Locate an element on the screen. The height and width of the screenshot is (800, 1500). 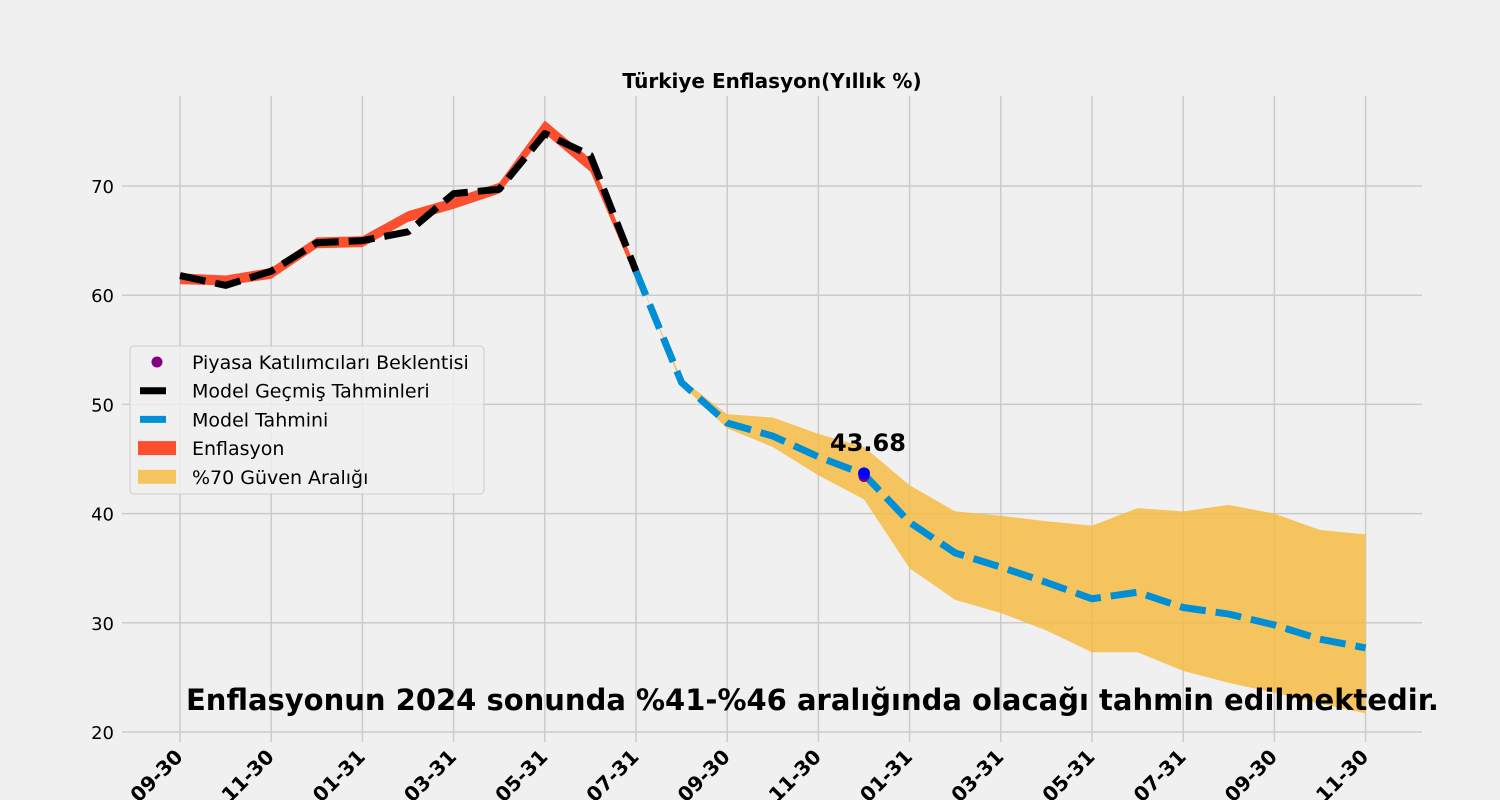
forecast-point is located at coordinates (864, 473).